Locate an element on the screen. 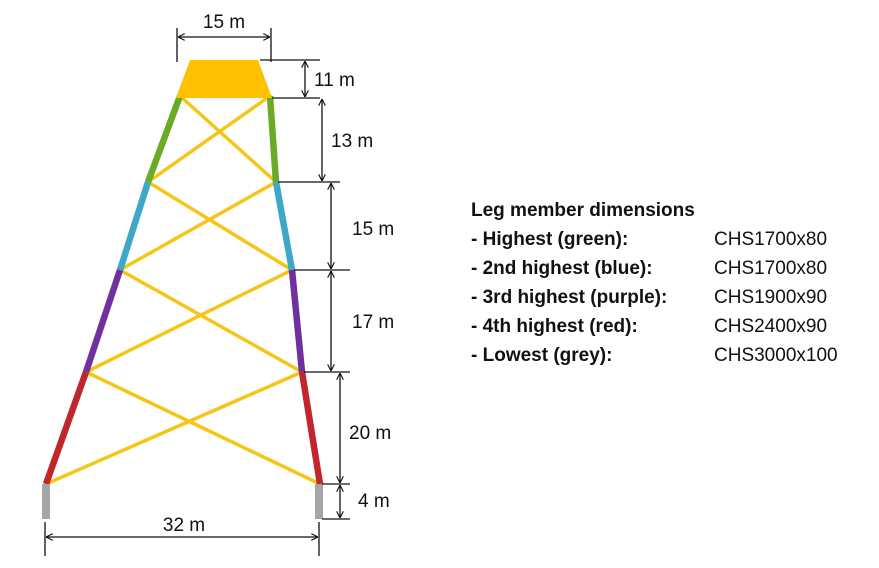  base-width-label: 32 m is located at coordinates (184, 525).